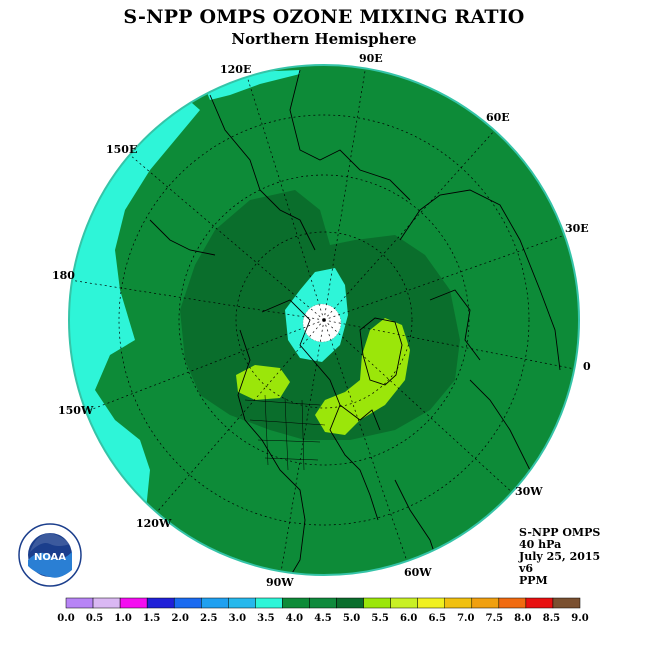 Image resolution: width=648 pixels, height=648 pixels. What do you see at coordinates (322, 323) in the screenshot?
I see `polar-no-data-cap` at bounding box center [322, 323].